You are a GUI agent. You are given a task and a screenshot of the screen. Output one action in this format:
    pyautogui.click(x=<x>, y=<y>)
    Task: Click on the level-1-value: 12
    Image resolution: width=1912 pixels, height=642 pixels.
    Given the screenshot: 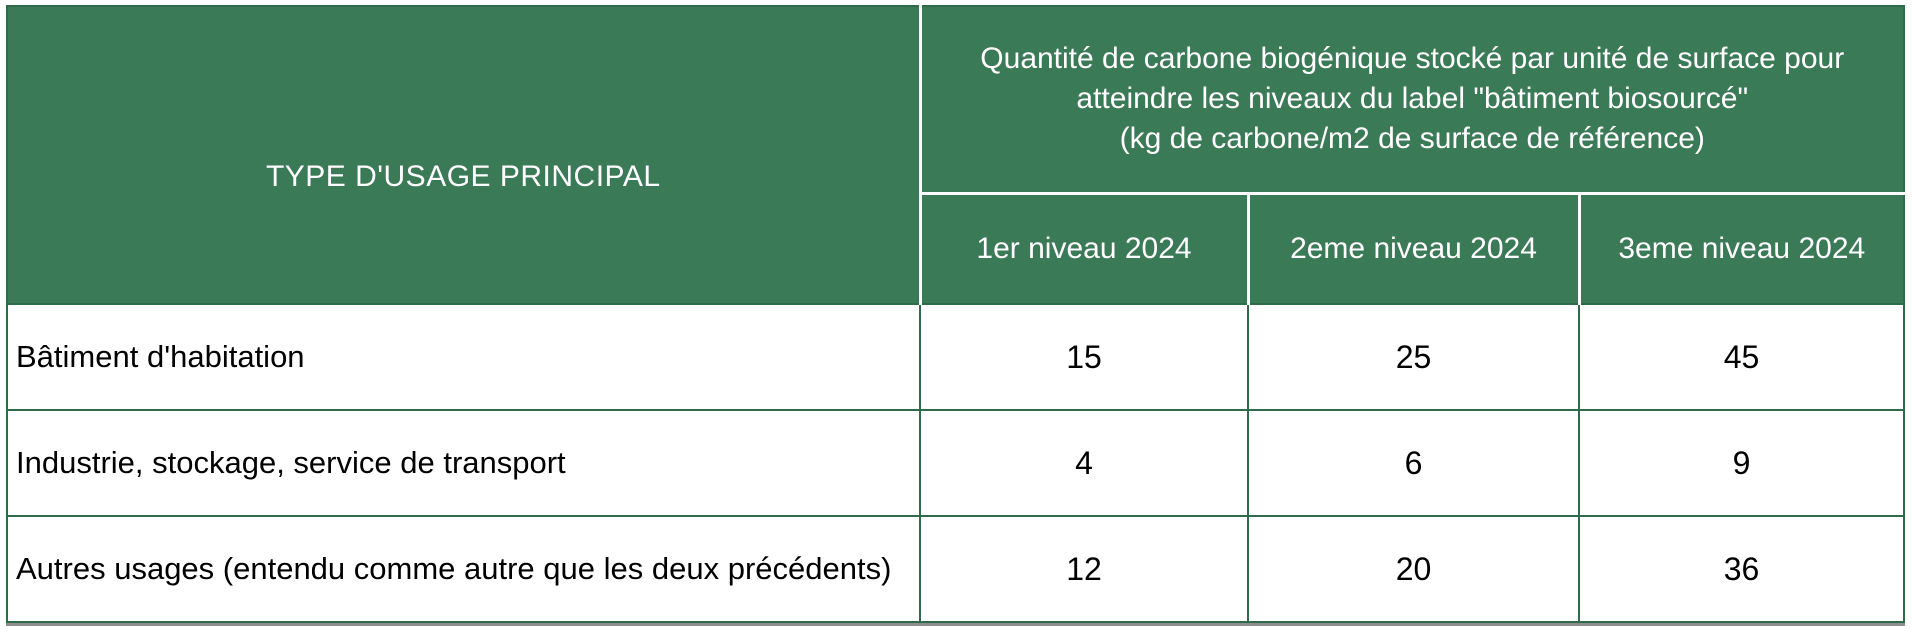 What is the action you would take?
    pyautogui.click(x=1084, y=569)
    